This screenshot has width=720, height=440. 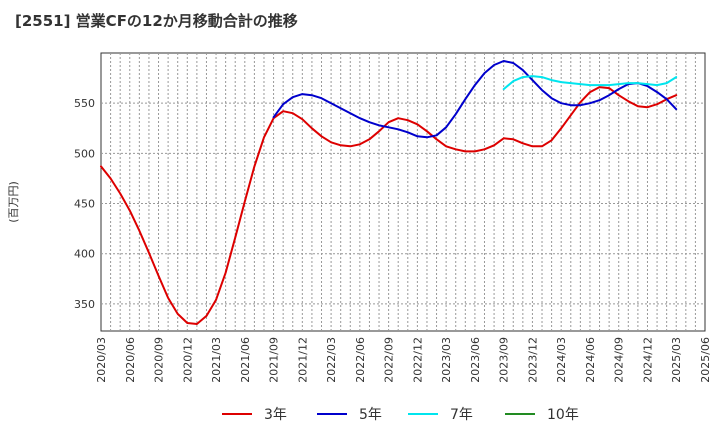 What do you see at coordinates (676, 360) in the screenshot?
I see `x-tick-label: 2025/03` at bounding box center [676, 360].